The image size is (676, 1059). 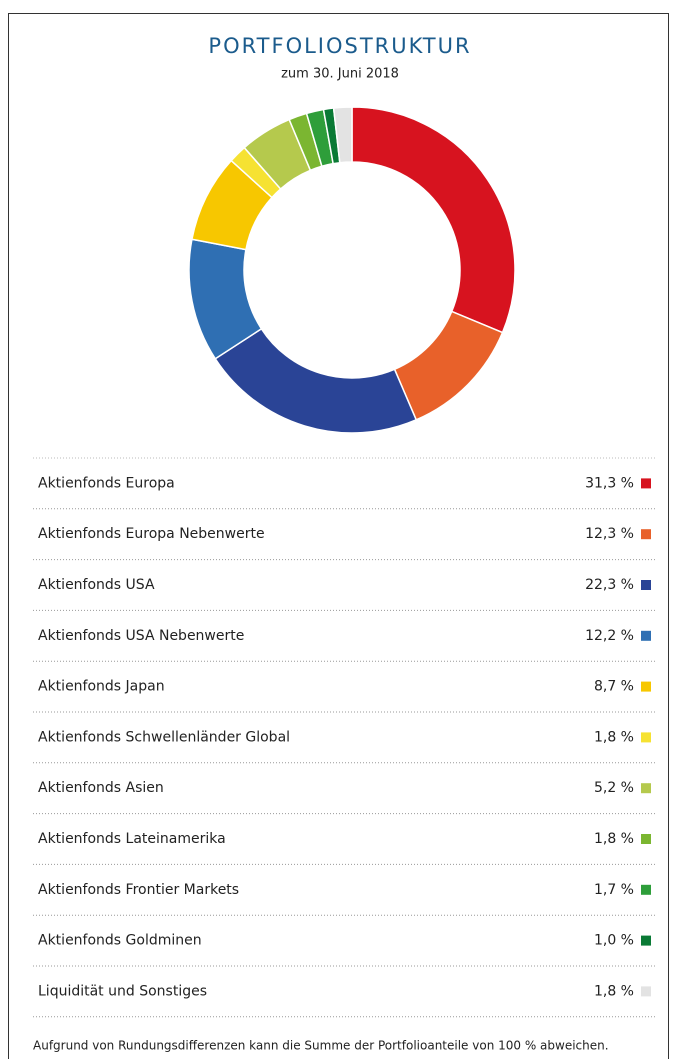 I want to click on legend-value: 22,3 %, so click(x=609, y=585).